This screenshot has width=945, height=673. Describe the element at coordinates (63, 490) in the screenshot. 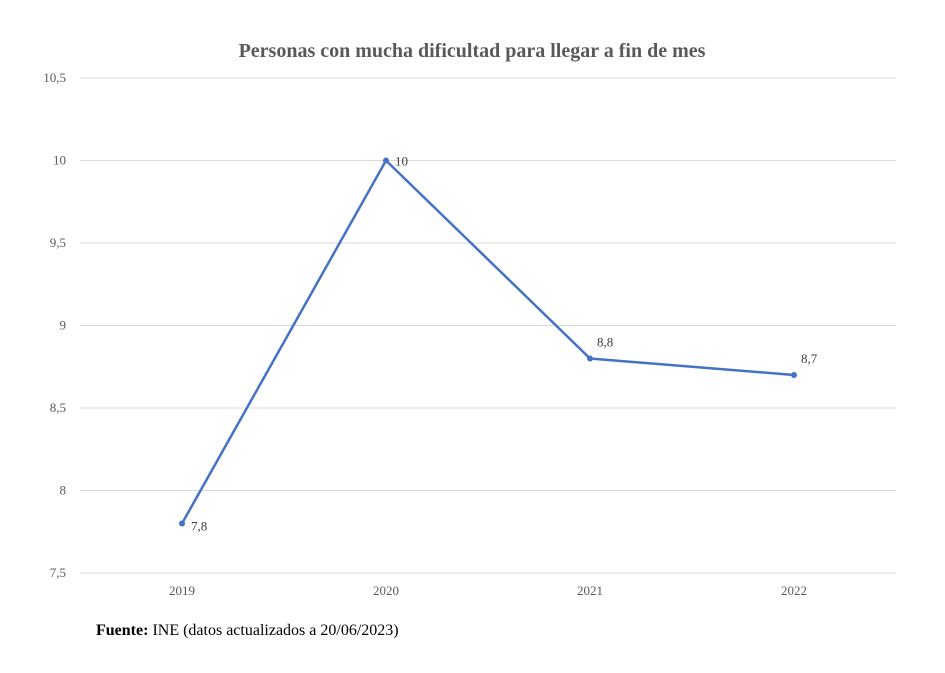

I see `y-tick-label: 8` at that location.